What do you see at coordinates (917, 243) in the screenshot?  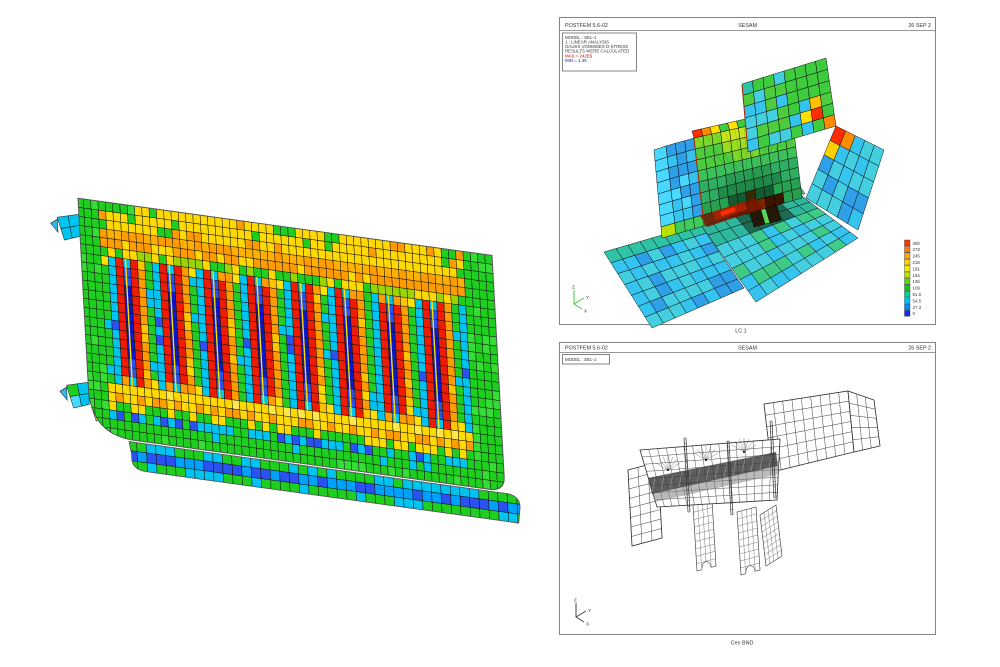 I see `legend-value: 300` at bounding box center [917, 243].